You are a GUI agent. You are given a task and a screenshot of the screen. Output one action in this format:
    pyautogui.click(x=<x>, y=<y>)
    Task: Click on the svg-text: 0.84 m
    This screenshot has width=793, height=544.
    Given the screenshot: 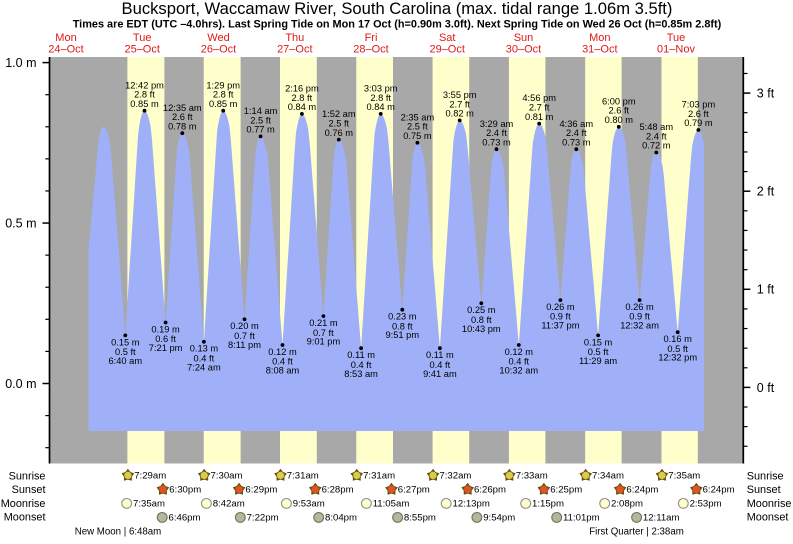 What is the action you would take?
    pyautogui.click(x=302, y=107)
    